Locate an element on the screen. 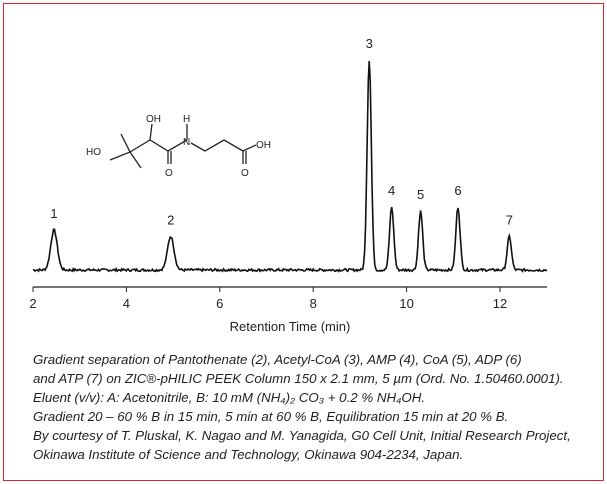  h-label: H is located at coordinates (186, 119).